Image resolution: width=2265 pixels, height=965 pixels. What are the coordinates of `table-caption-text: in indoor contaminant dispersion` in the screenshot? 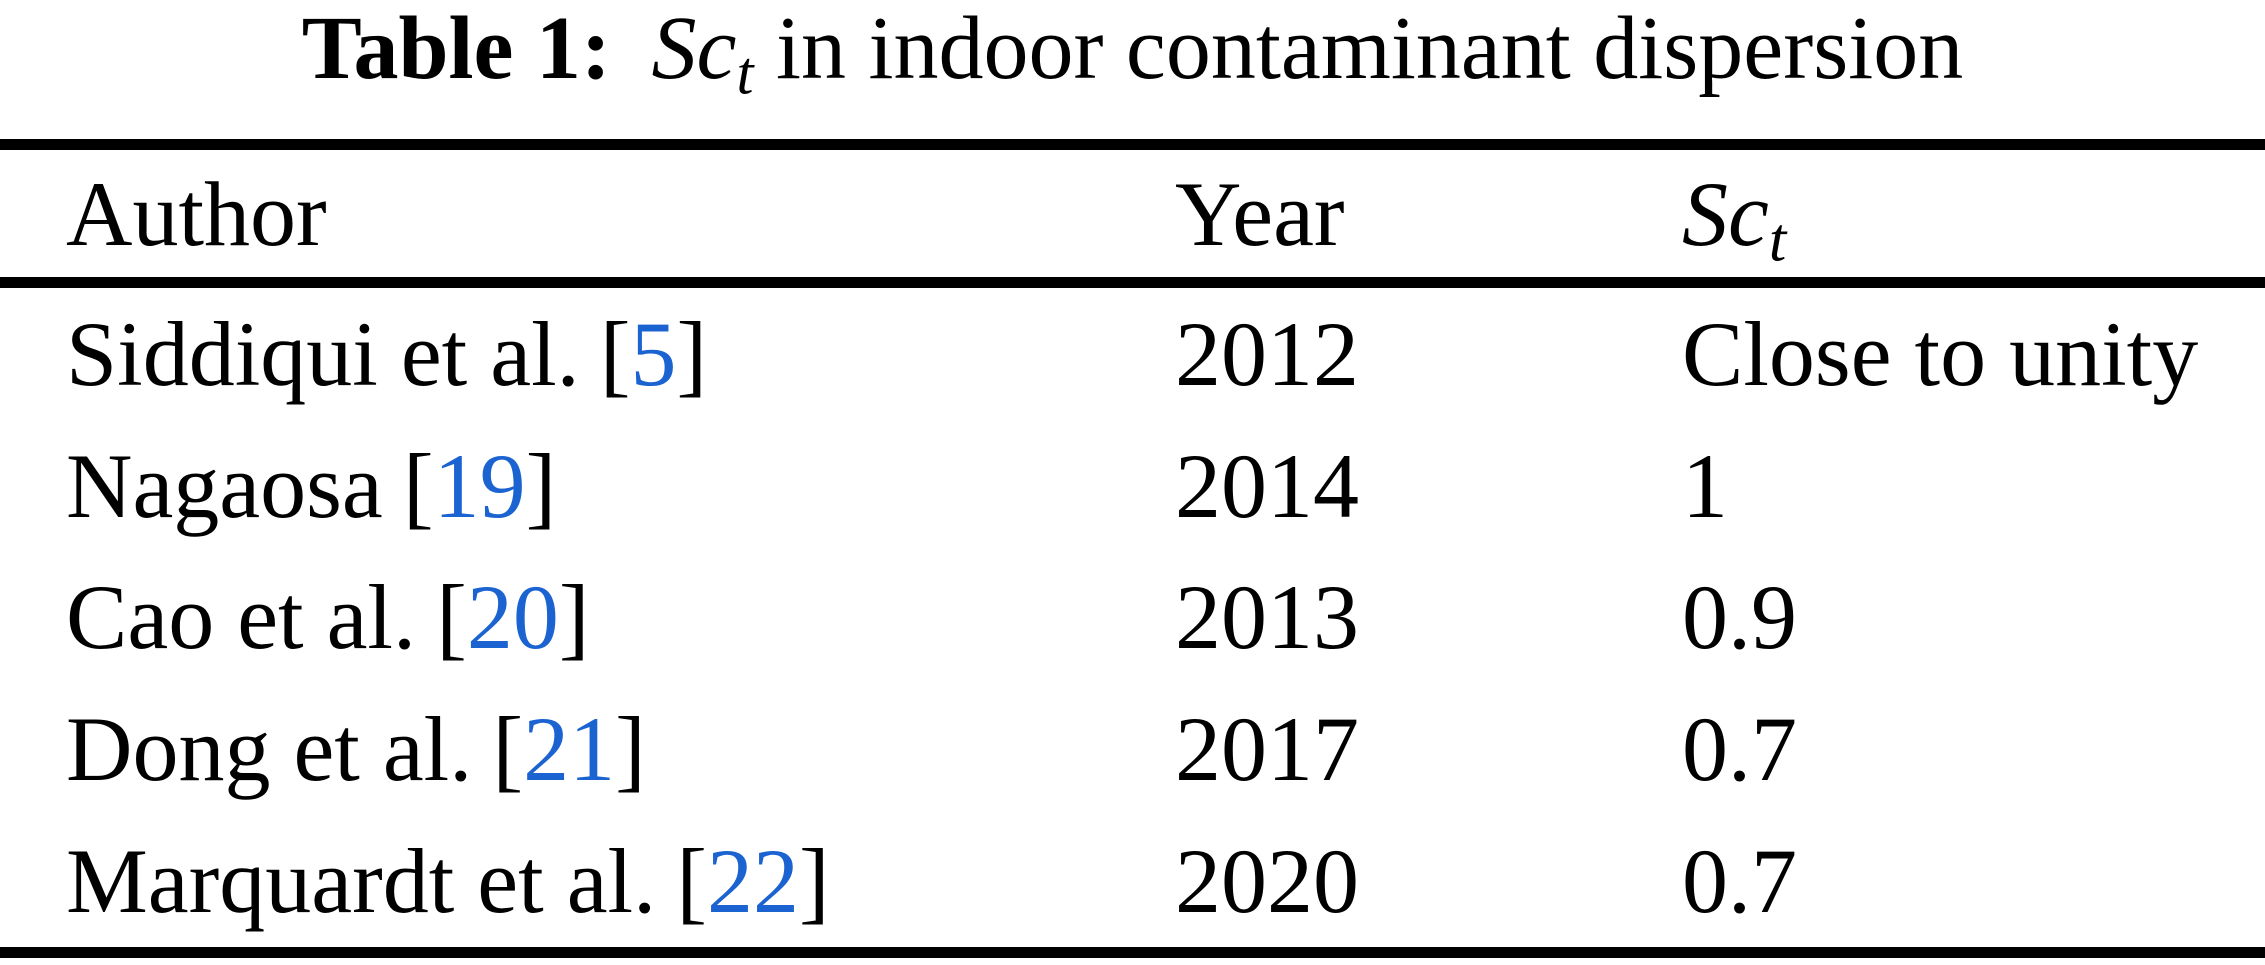 It's located at (1369, 49).